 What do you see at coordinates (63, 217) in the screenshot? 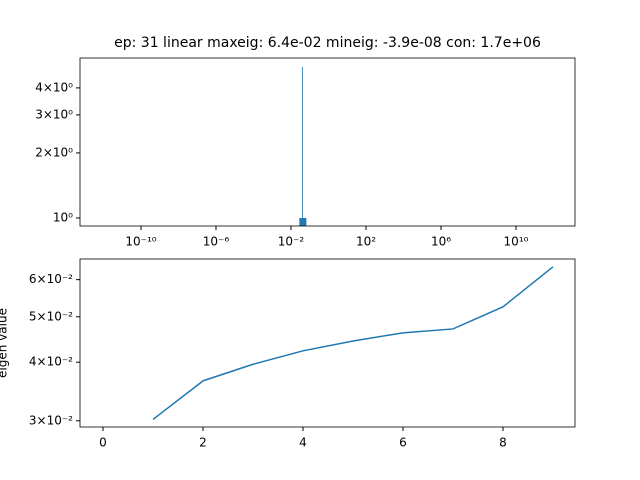
I see `y-tick-label: 10⁰` at bounding box center [63, 217].